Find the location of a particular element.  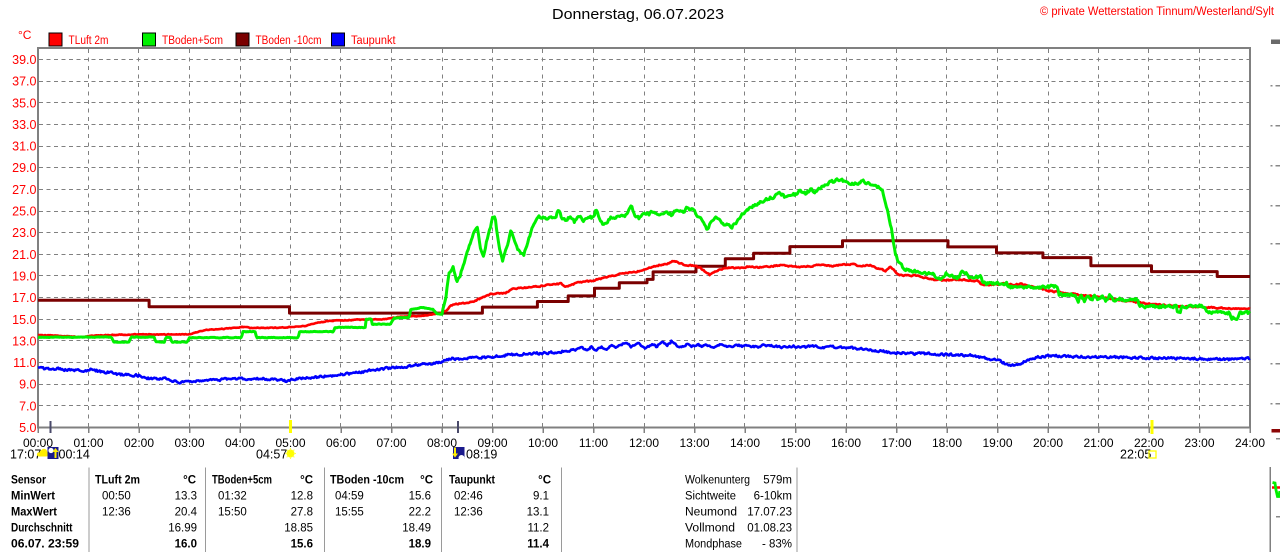

svg-text: 05:00 is located at coordinates (290, 443).